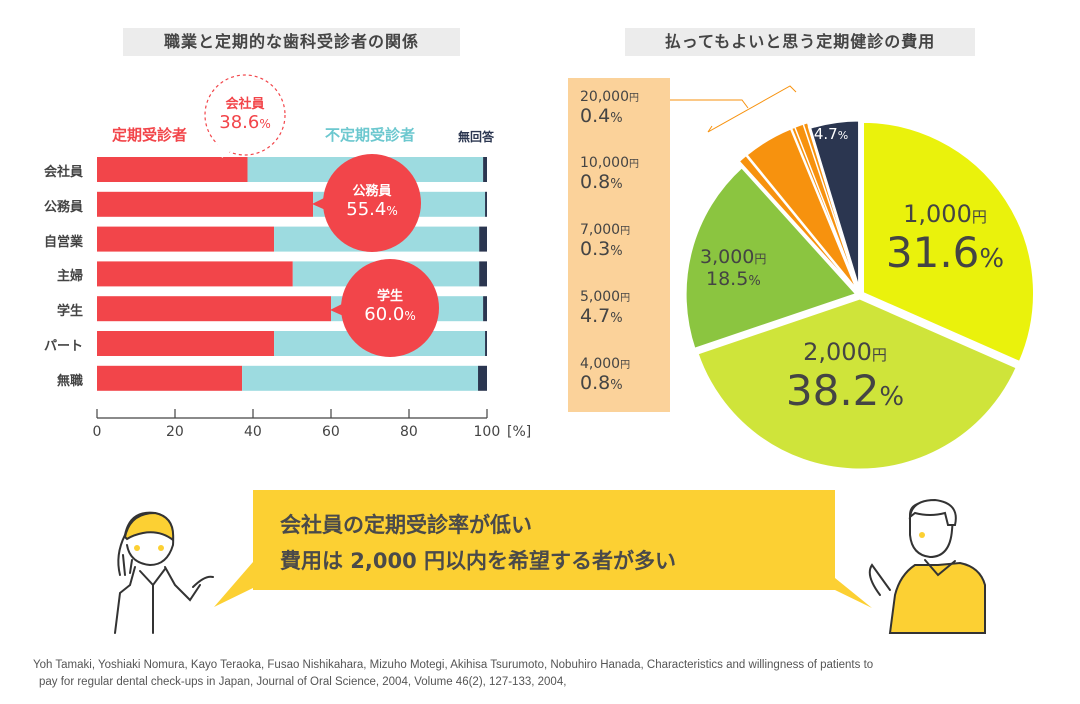  Describe the element at coordinates (253, 432) in the screenshot. I see `x-tick-label: 40` at that location.